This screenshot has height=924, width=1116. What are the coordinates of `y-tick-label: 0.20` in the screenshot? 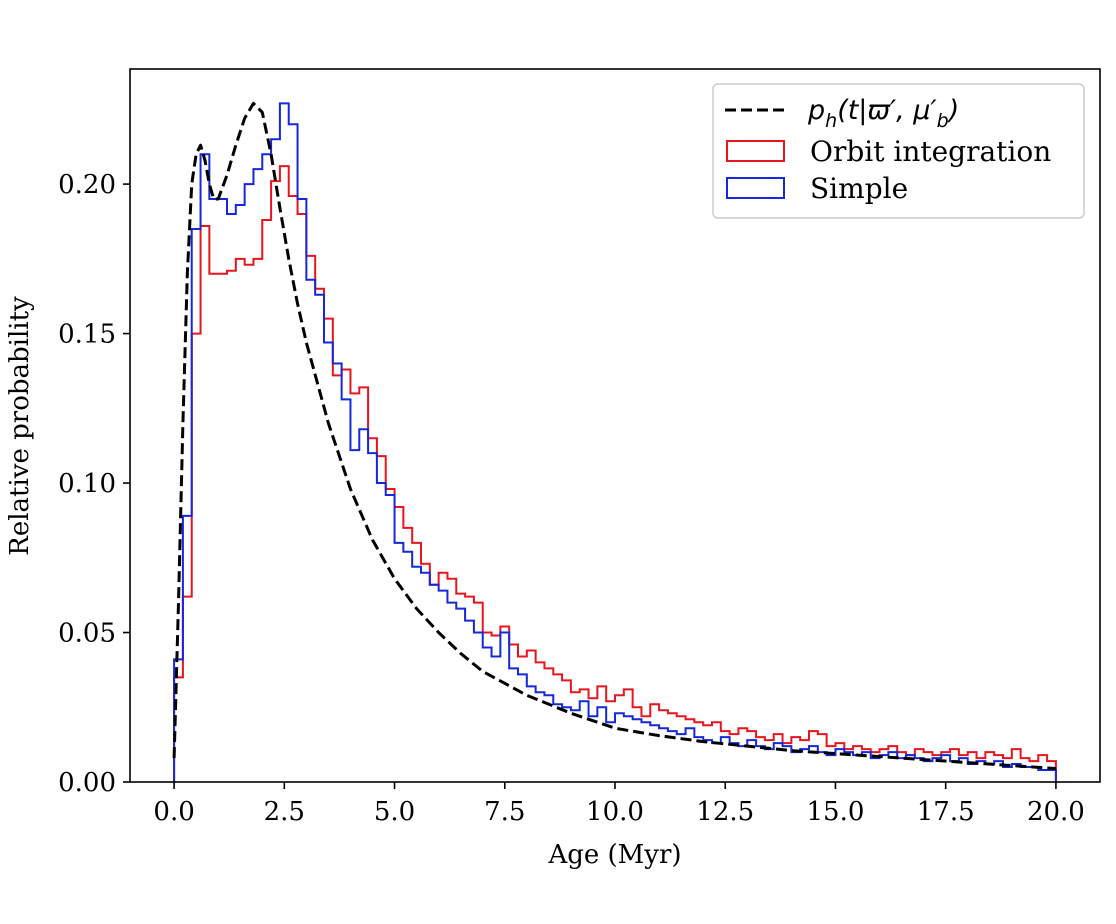 It's located at (87, 185).